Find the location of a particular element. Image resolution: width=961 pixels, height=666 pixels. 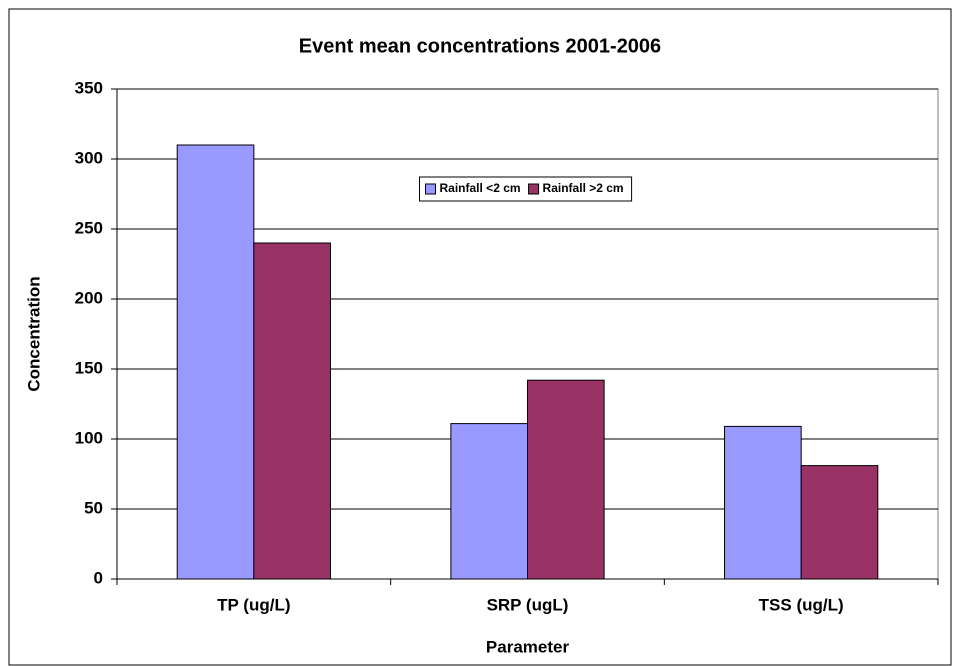

chart-title: Event mean concentrations 2001-2006 is located at coordinates (480, 46).